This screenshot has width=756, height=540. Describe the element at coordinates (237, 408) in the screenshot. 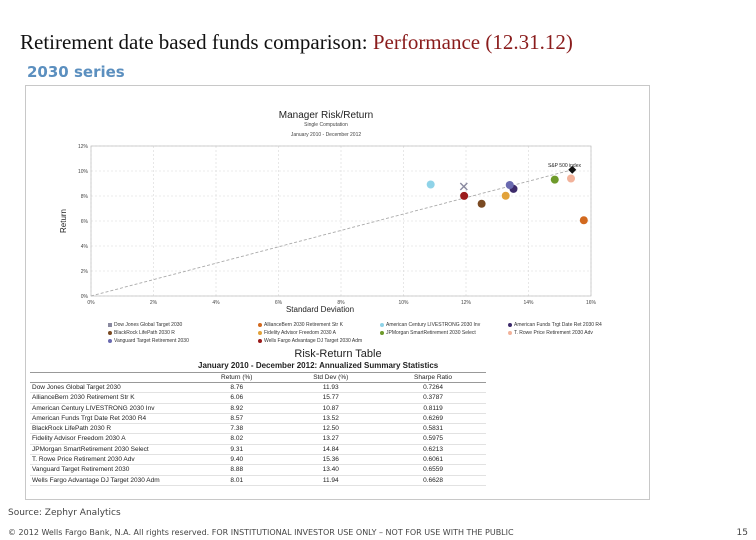

I see `return-cell: 8.92` at that location.